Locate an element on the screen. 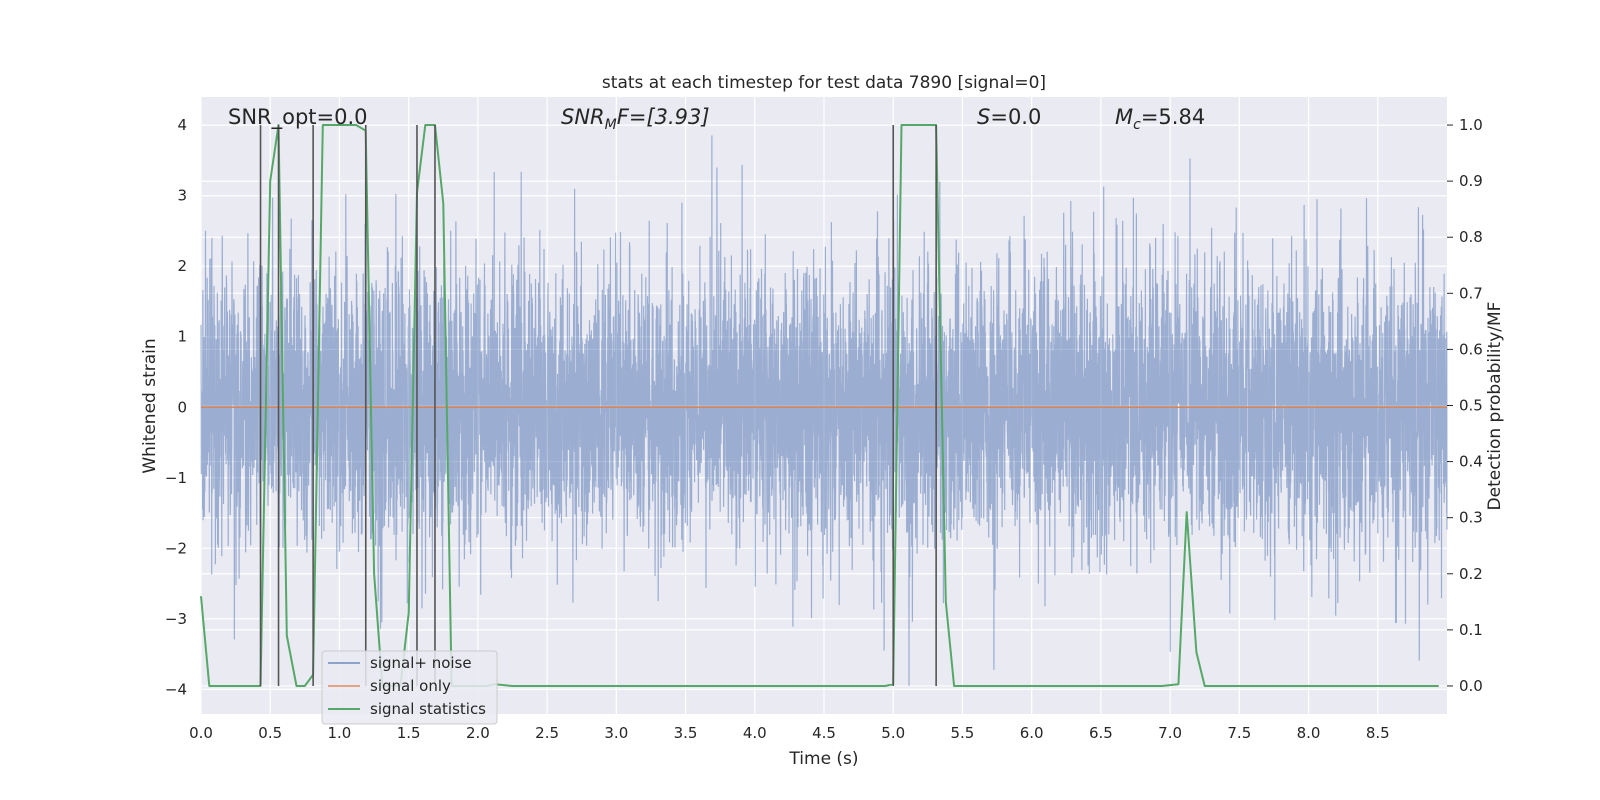  x-tick-label: 1.5 is located at coordinates (409, 733).